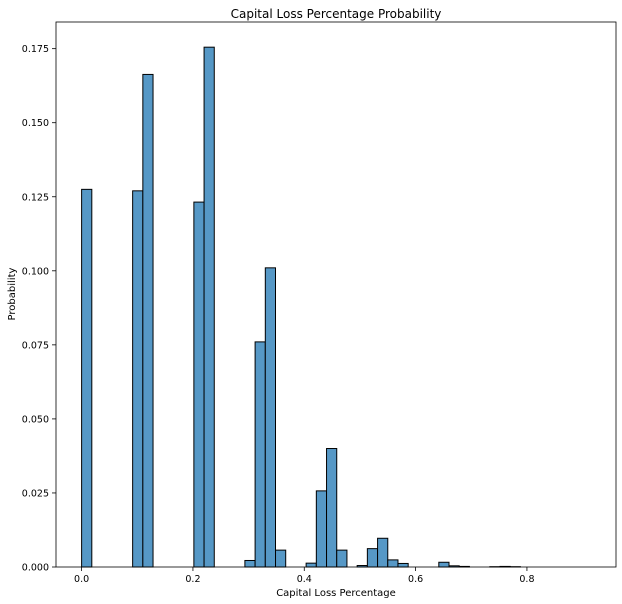 The height and width of the screenshot is (604, 622). Describe the element at coordinates (35, 493) in the screenshot. I see `y-tick-label: 0.025` at that location.